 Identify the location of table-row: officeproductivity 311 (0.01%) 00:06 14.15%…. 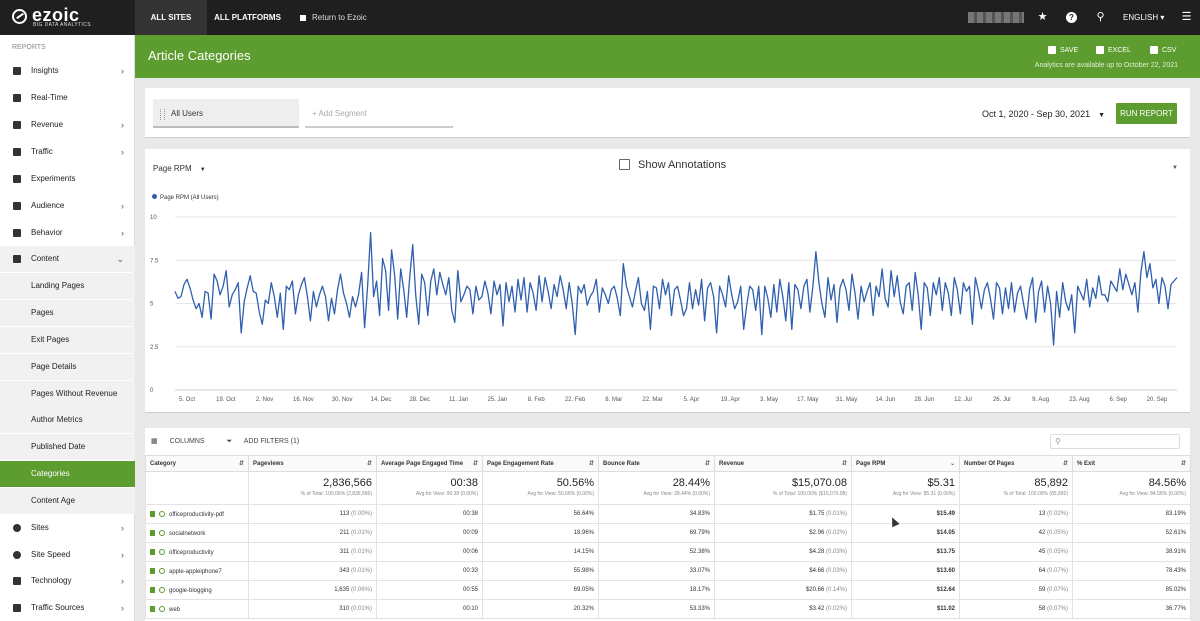
(668, 552).